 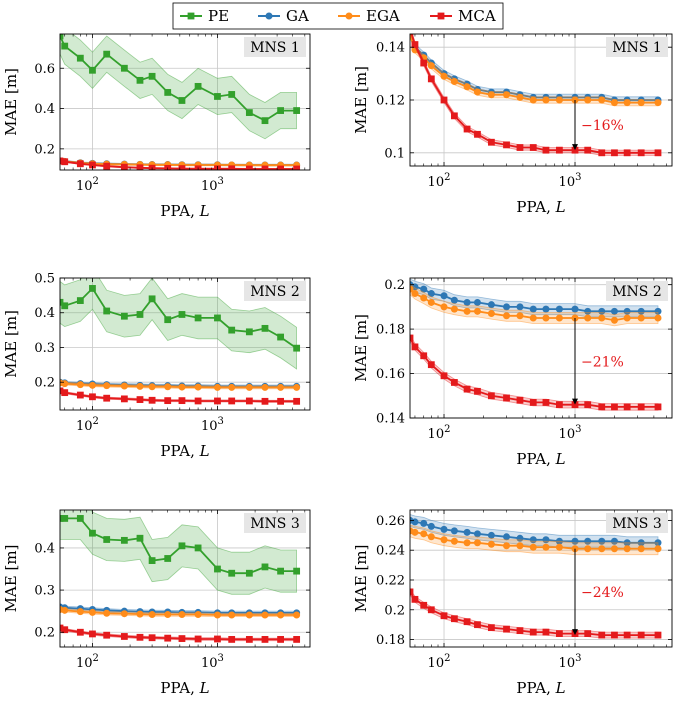 I want to click on annotation-arrow-head, so click(x=575, y=632).